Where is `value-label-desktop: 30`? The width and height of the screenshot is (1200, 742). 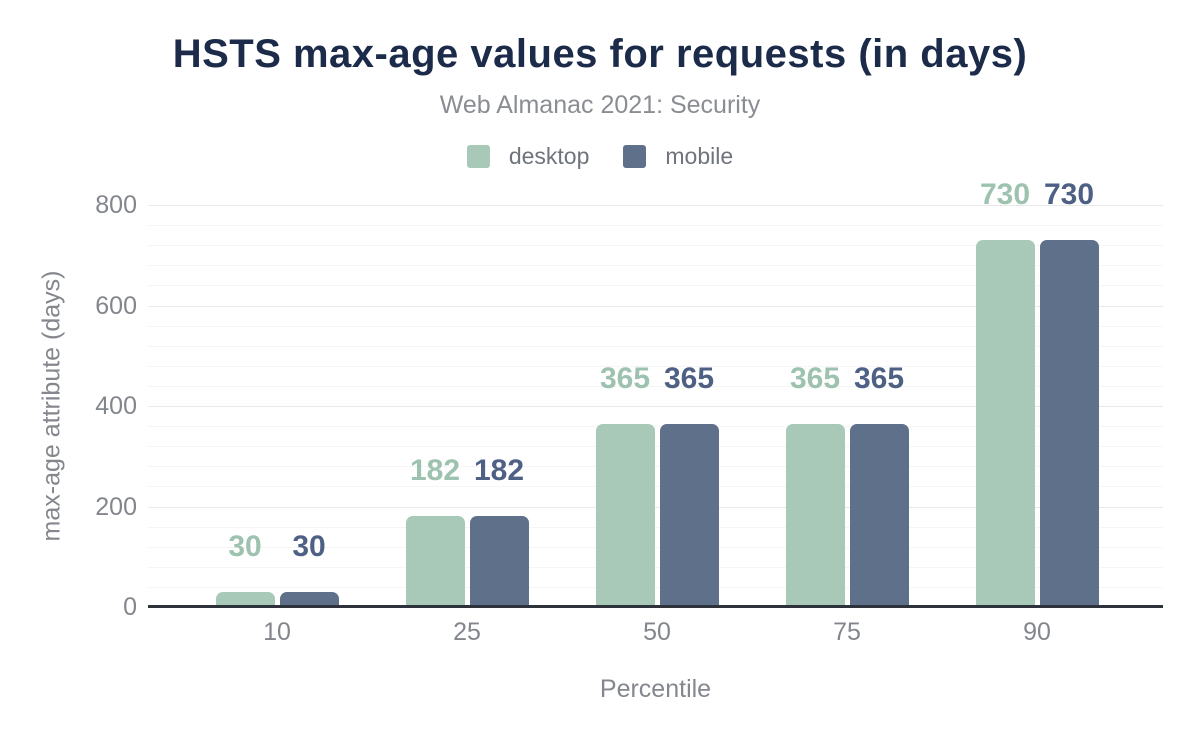 value-label-desktop: 30 is located at coordinates (245, 546).